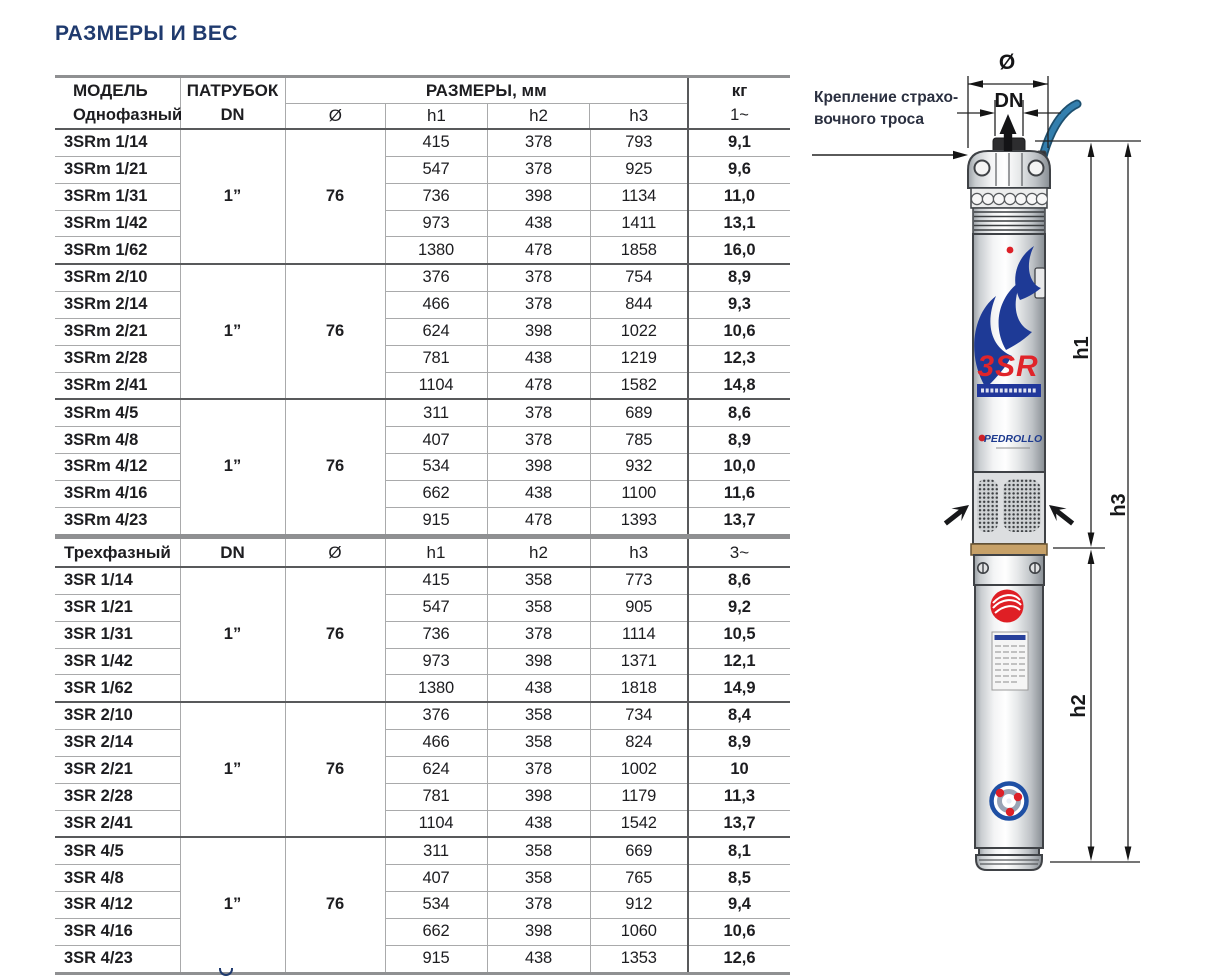  What do you see at coordinates (118, 223) in the screenshot?
I see `model-name: 3SRm 1/42` at bounding box center [118, 223].